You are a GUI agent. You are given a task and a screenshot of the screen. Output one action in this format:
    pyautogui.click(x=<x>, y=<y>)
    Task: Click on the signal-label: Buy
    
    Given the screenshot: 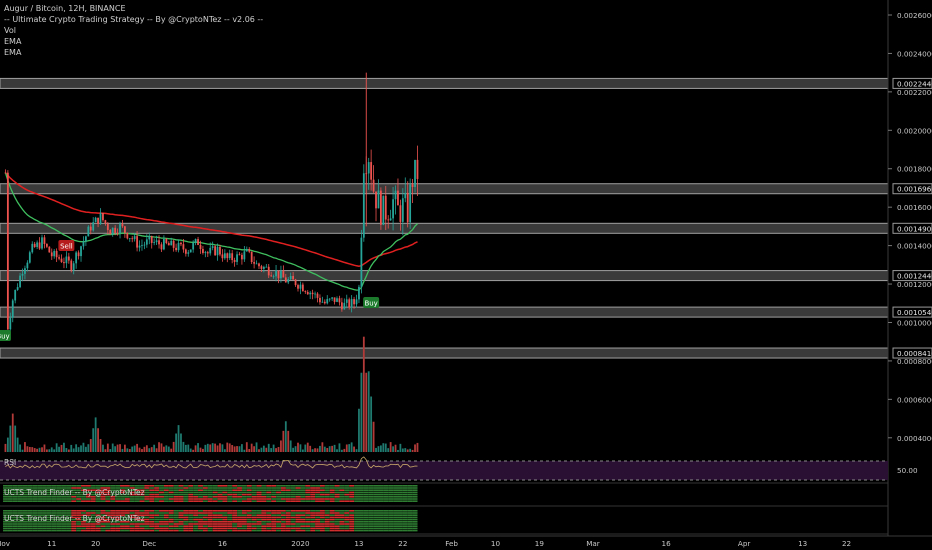 What is the action you would take?
    pyautogui.click(x=370, y=304)
    